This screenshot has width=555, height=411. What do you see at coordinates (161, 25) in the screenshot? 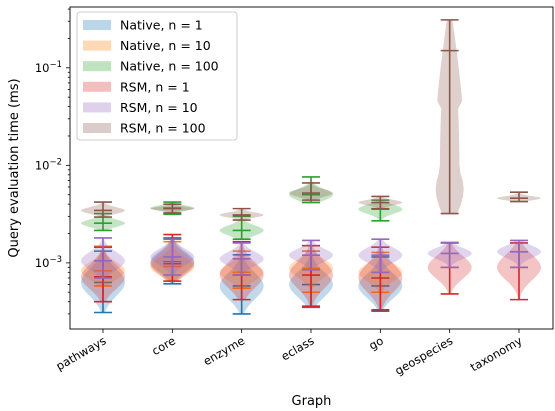
I see `legend-label: Native, n = 1` at bounding box center [161, 25].